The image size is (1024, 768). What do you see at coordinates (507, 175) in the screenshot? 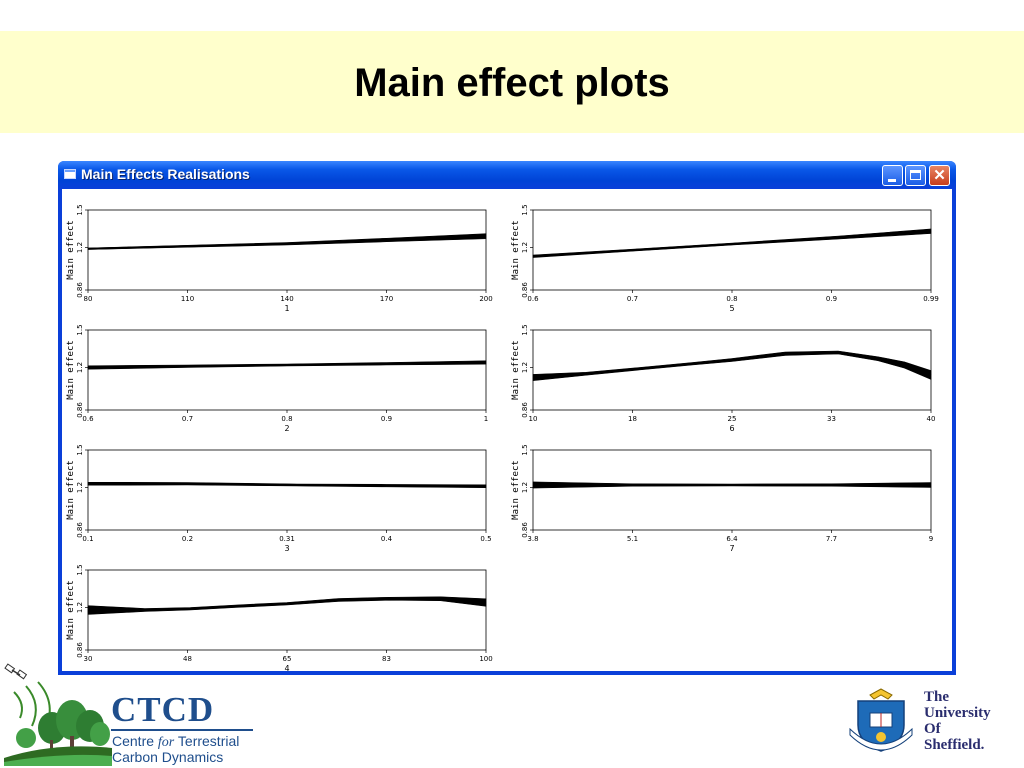
I see `window-titlebar: Main Effects Realisations ✕` at bounding box center [507, 175].